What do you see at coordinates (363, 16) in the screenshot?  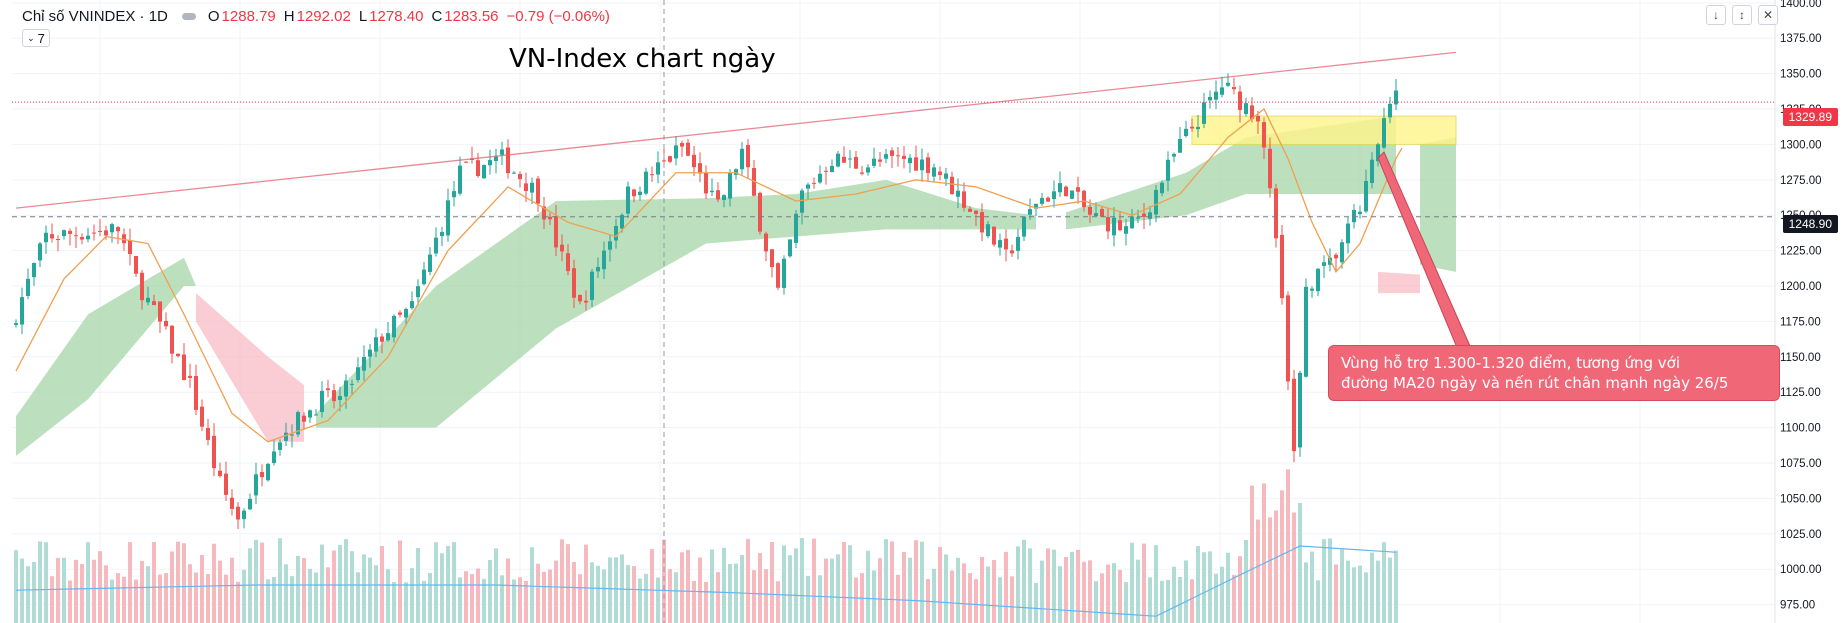 I see `low-label: L` at bounding box center [363, 16].